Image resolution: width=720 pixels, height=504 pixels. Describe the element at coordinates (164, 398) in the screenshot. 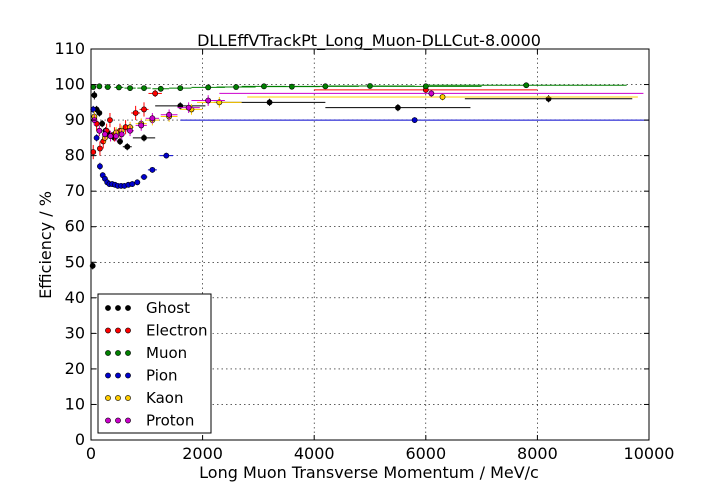

I see `legend-label: Kaon` at that location.